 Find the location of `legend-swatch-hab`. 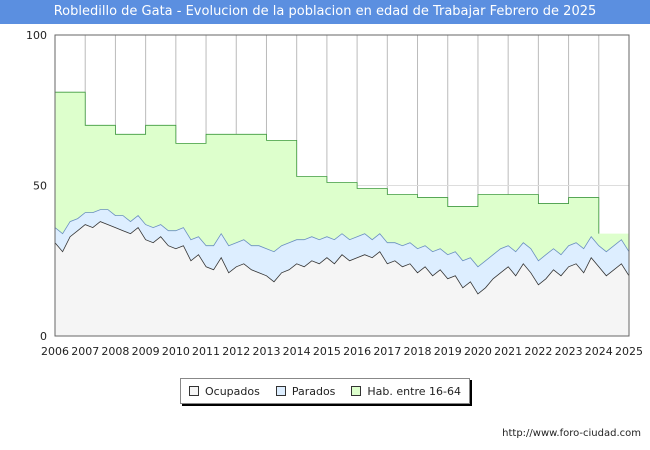

legend-swatch-hab is located at coordinates (356, 391).